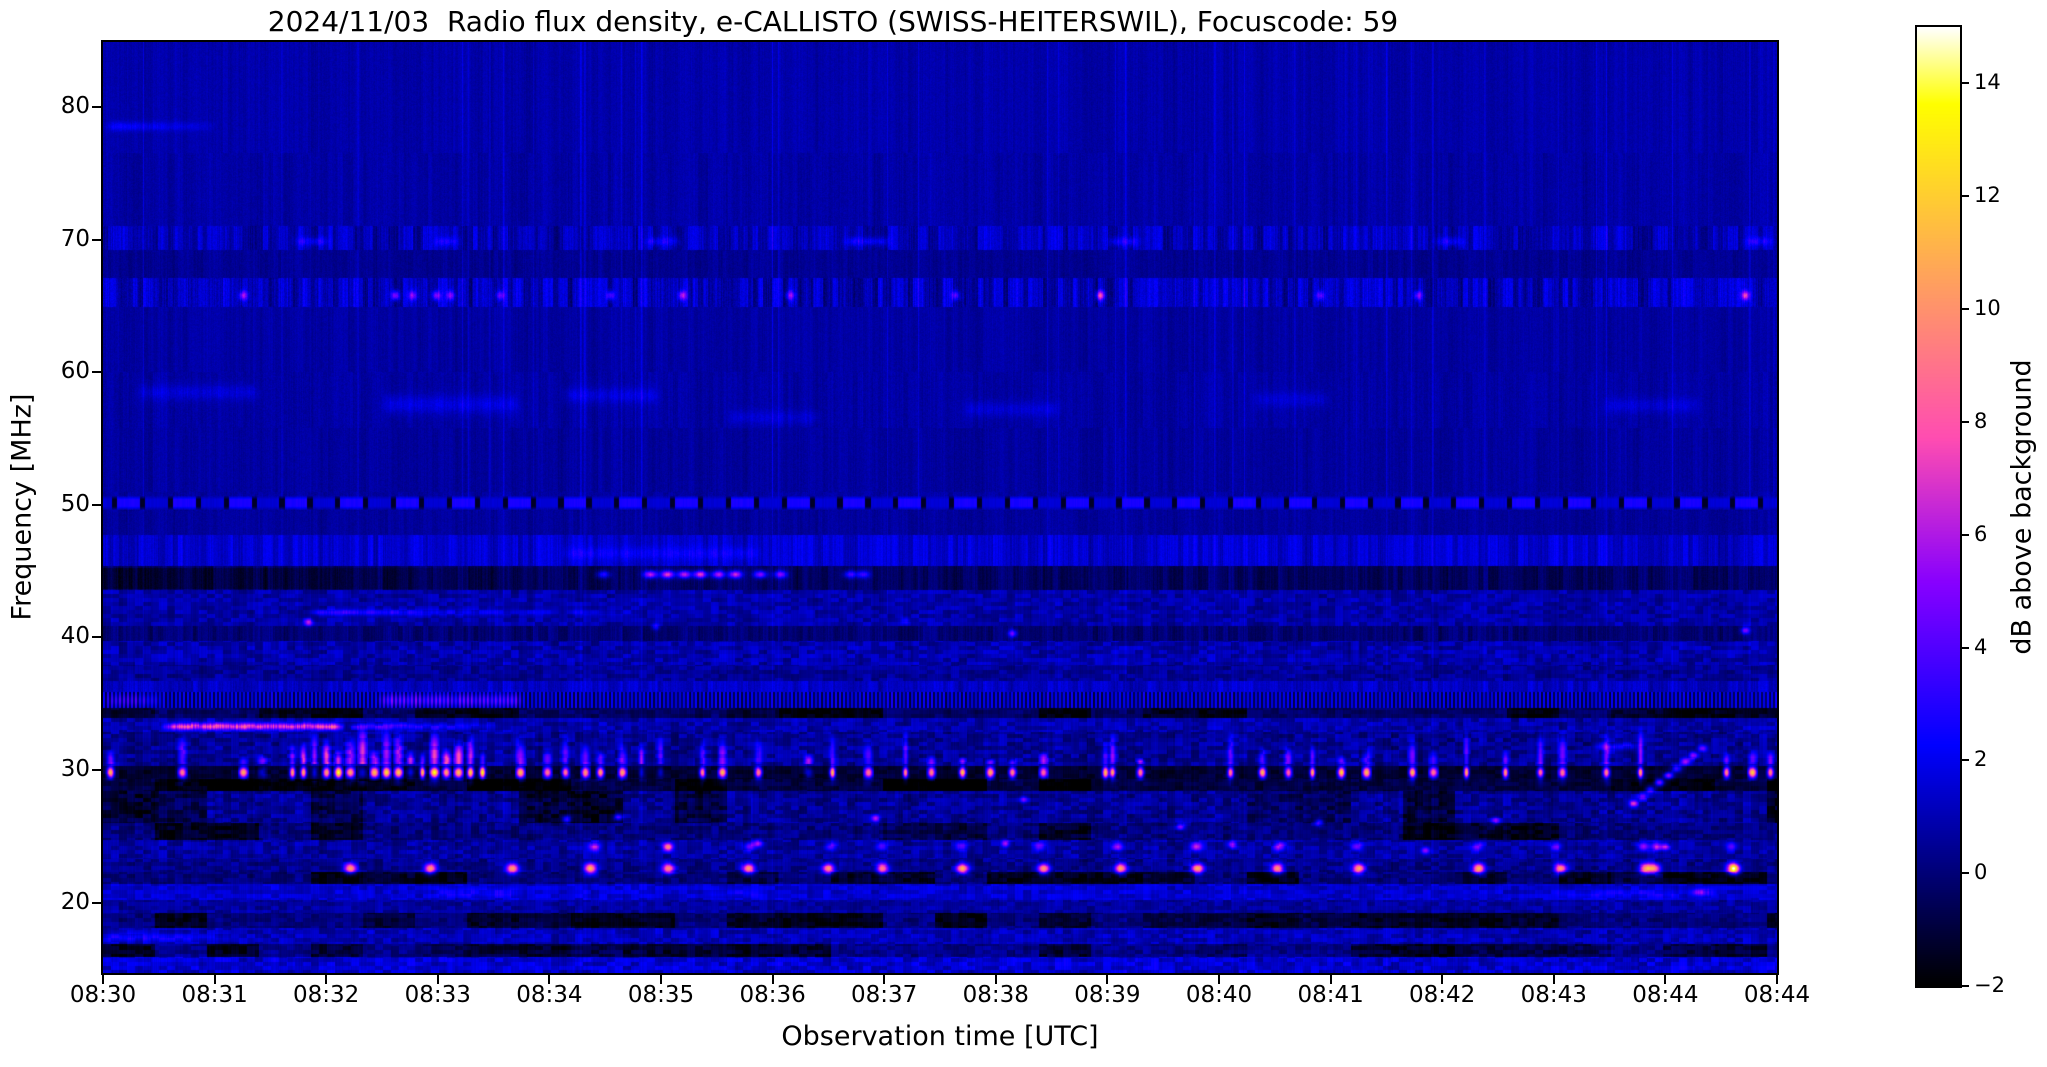 The width and height of the screenshot is (2047, 1067). Describe the element at coordinates (1981, 533) in the screenshot. I see `colorbar-tick-label: 6` at that location.